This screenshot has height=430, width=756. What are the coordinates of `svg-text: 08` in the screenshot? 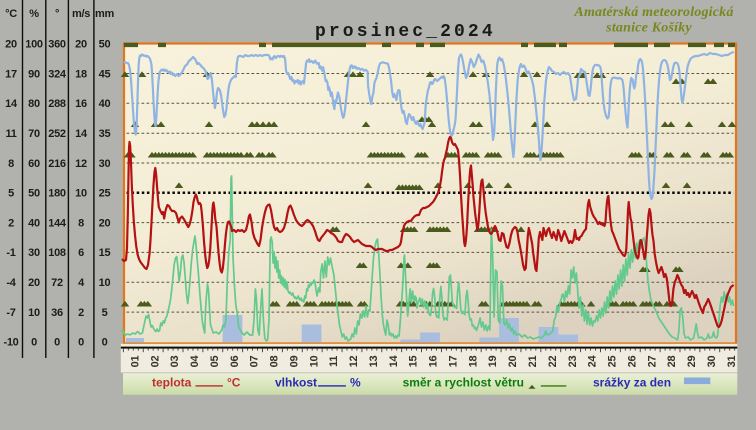 It's located at (275, 362).